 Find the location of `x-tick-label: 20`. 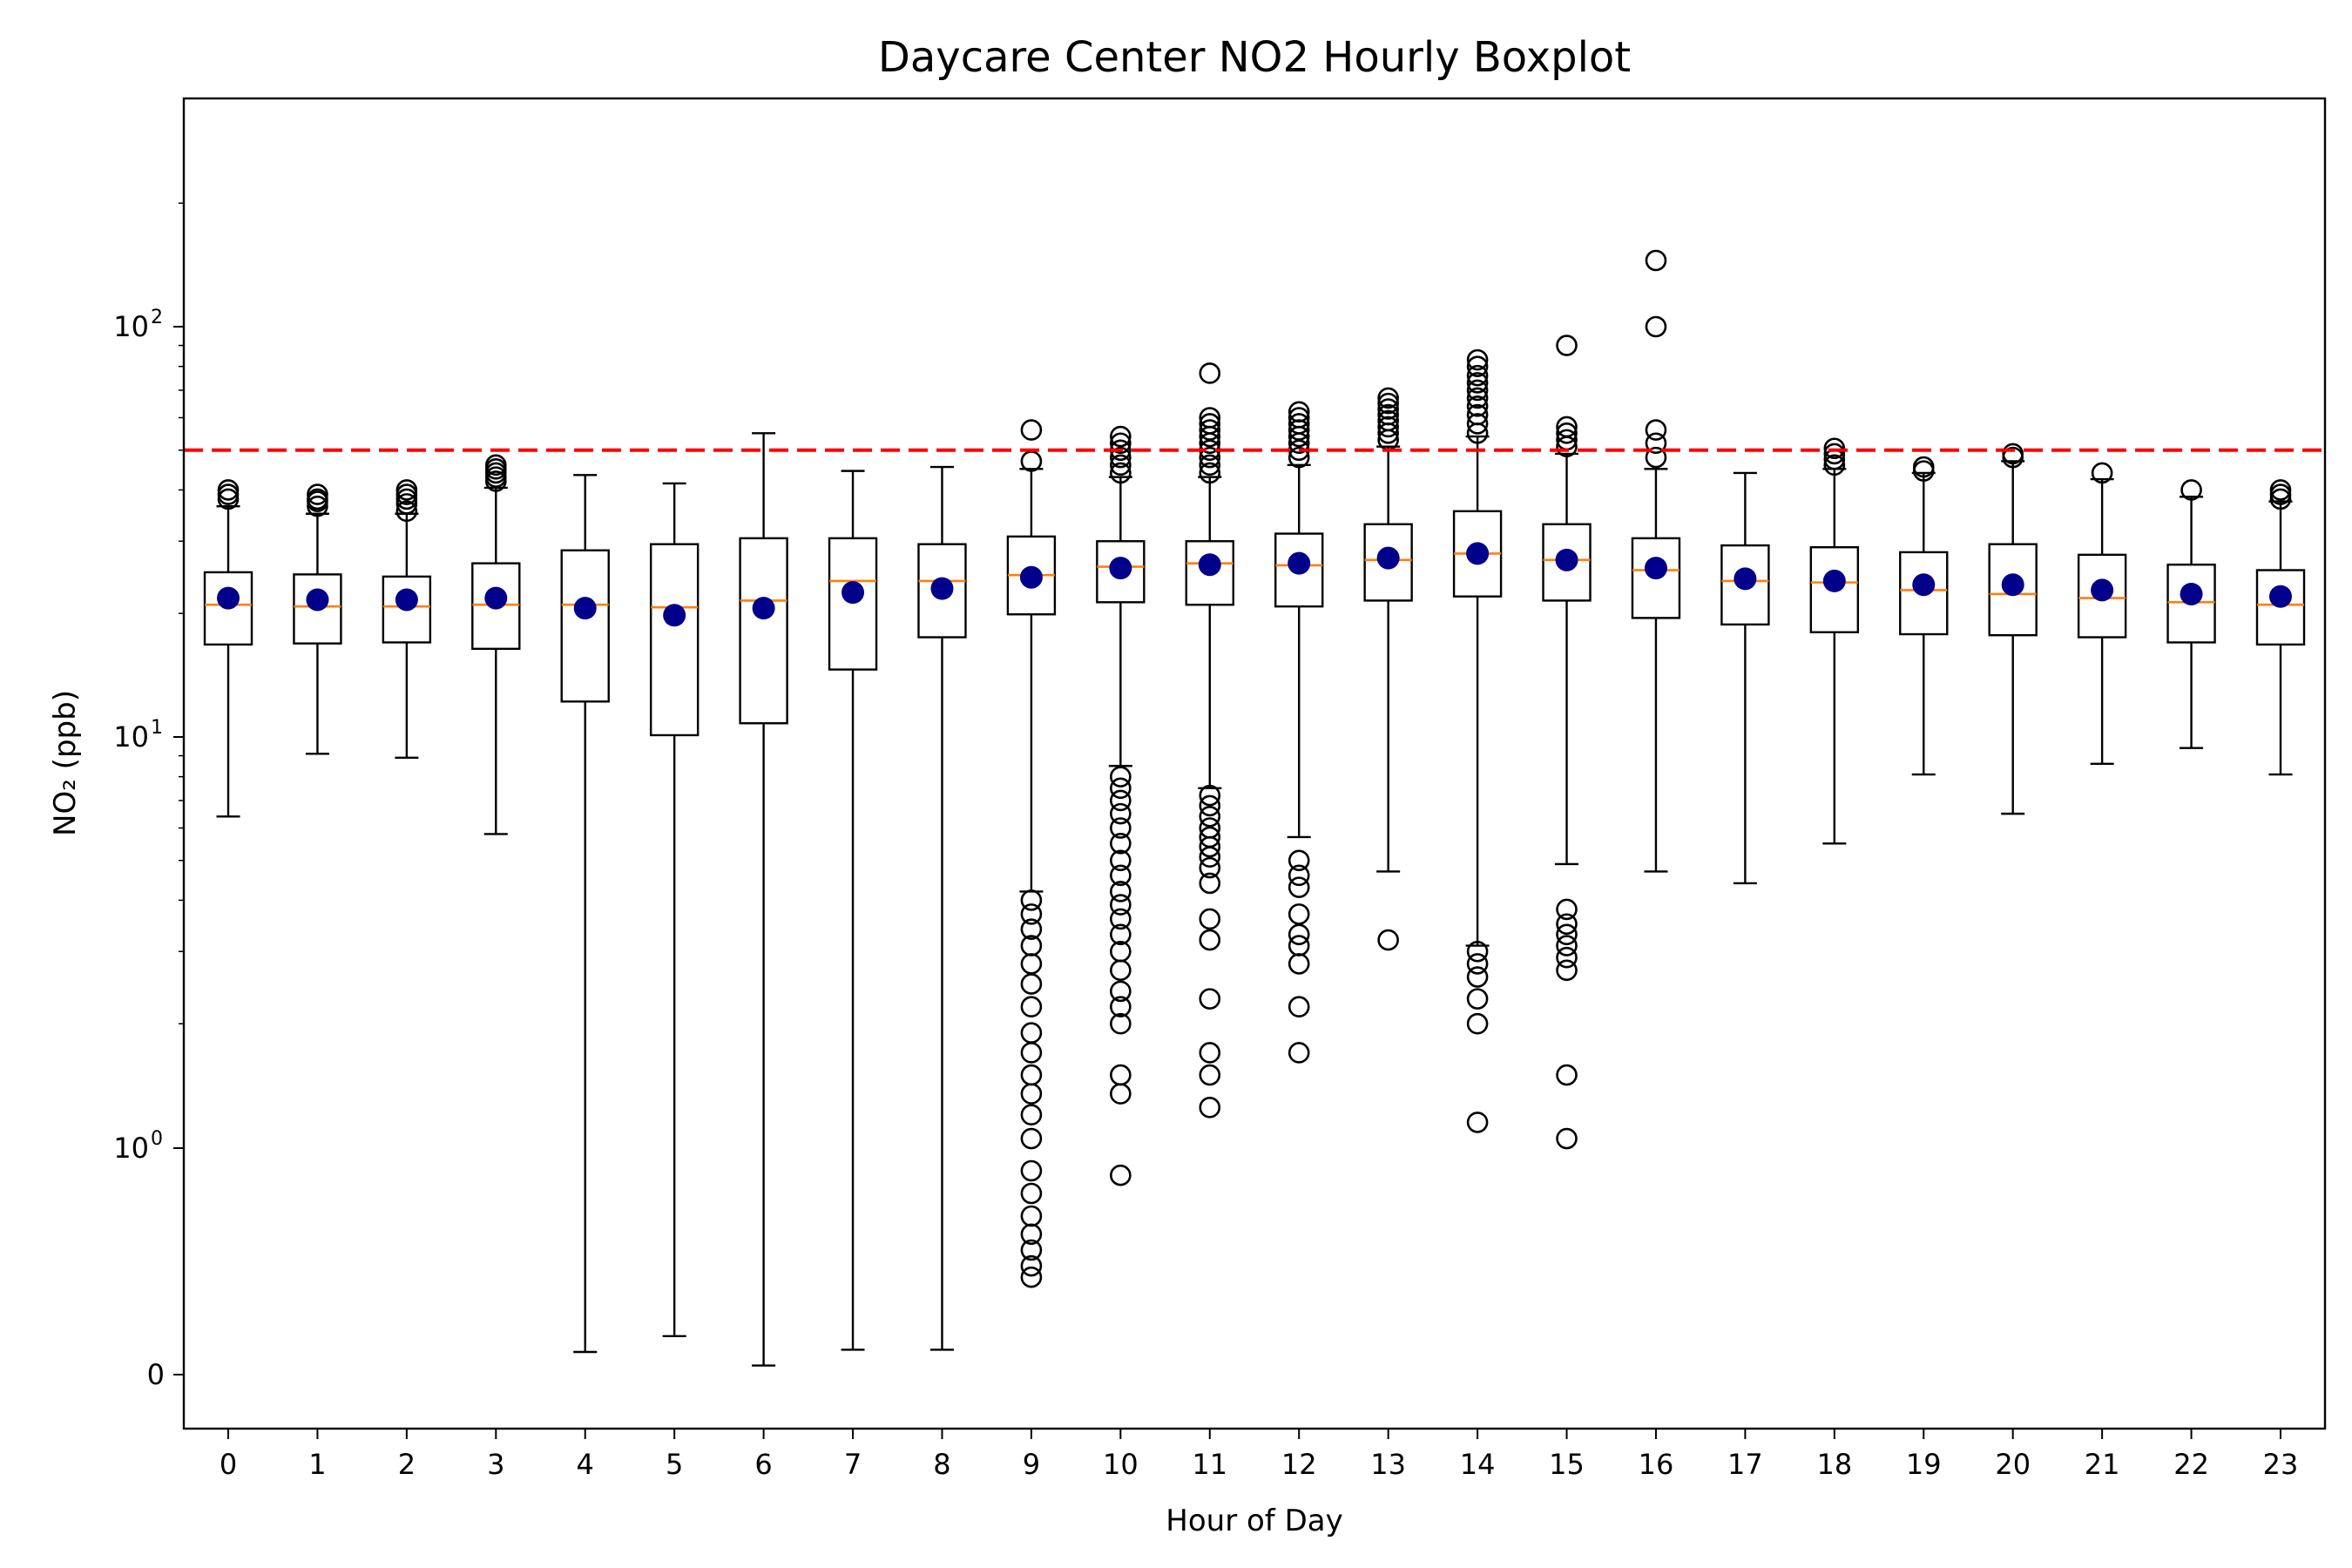

x-tick-label: 20 is located at coordinates (2013, 1464).